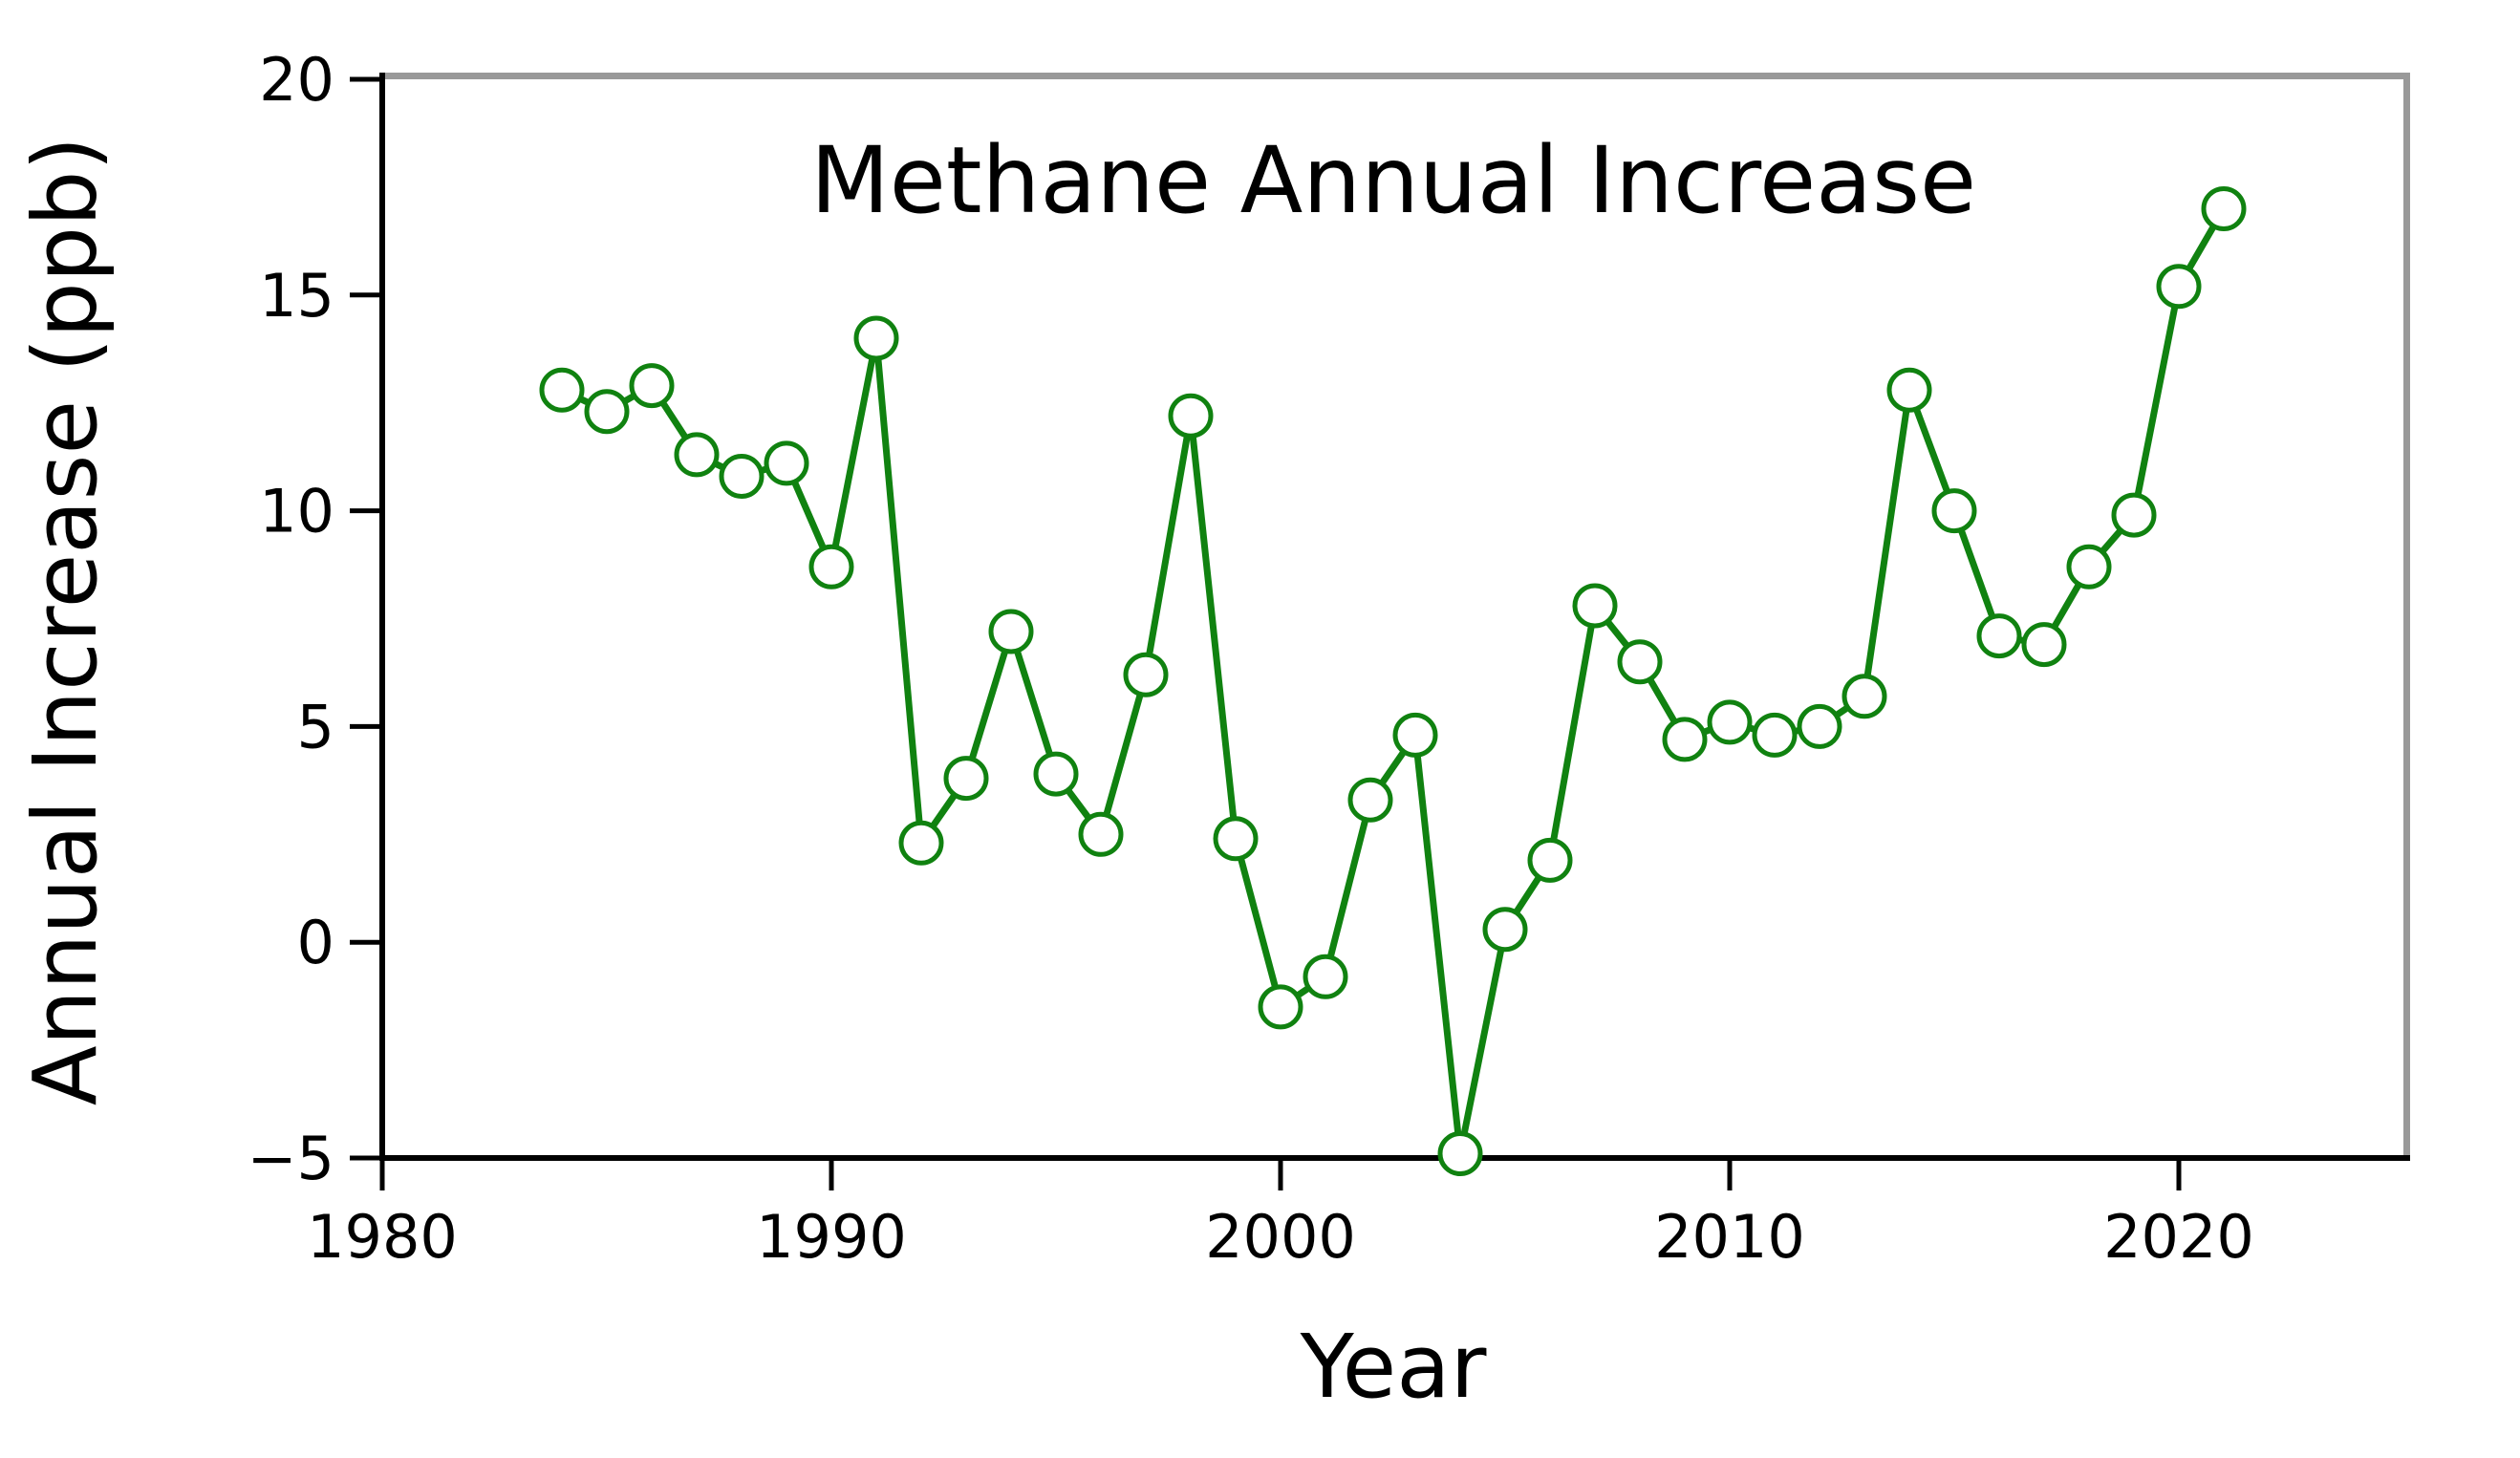 The width and height of the screenshot is (2520, 1458). I want to click on y-tick-label: 20, so click(296, 80).